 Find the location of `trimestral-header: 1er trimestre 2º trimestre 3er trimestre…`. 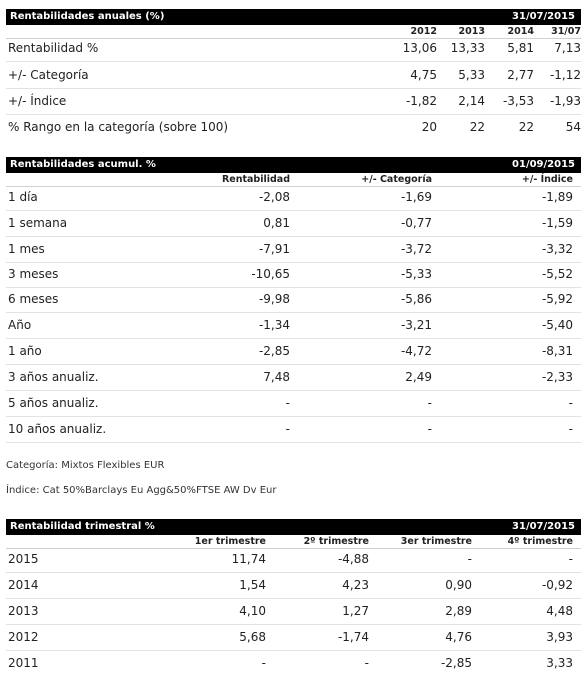

trimestral-header: 1er trimestre 2º trimestre 3er trimestre… is located at coordinates (293, 542).